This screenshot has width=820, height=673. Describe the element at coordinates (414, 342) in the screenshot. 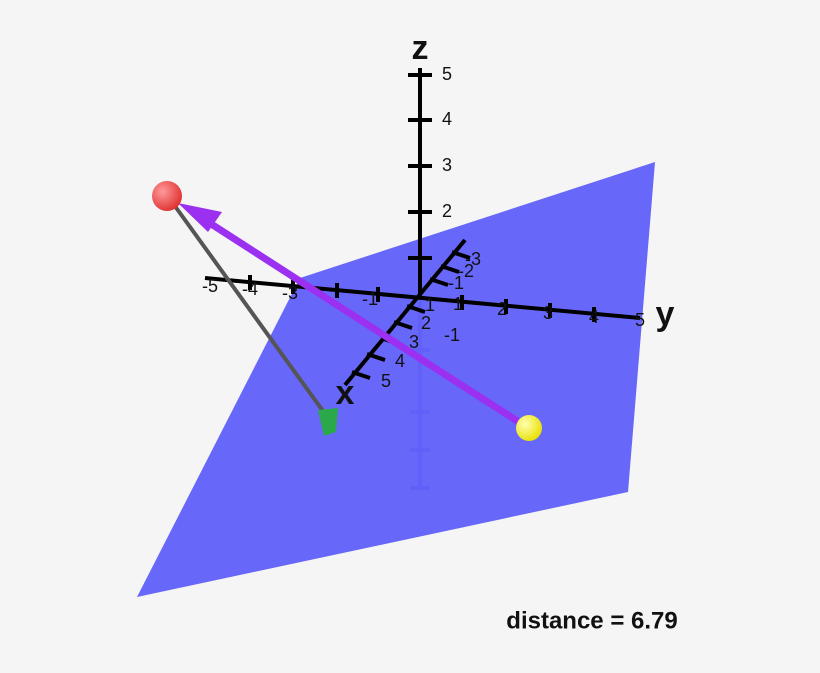

I see `x-tick-label: 3` at that location.